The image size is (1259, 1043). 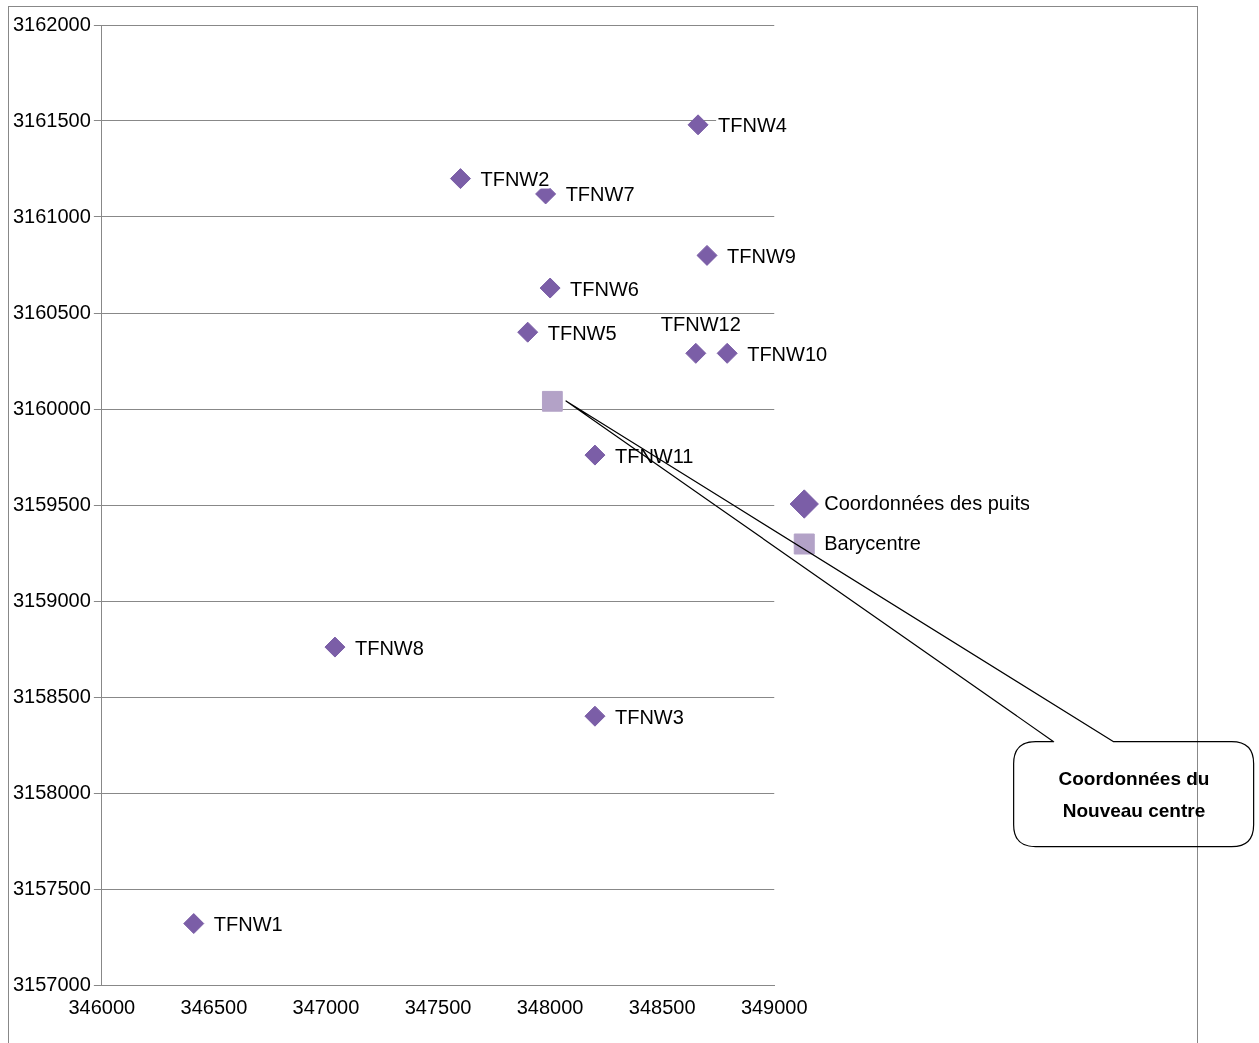 What do you see at coordinates (51, 119) in the screenshot?
I see `y-tick-label: 3161500` at bounding box center [51, 119].